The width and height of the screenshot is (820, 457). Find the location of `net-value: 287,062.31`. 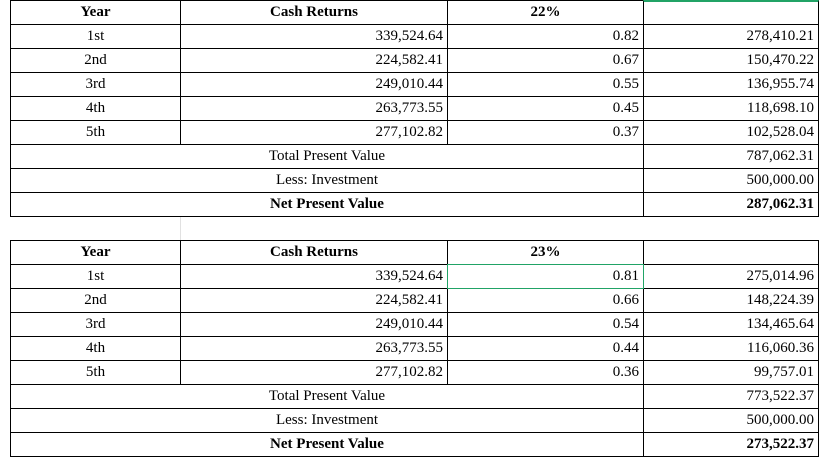

net-value: 287,062.31 is located at coordinates (731, 204).